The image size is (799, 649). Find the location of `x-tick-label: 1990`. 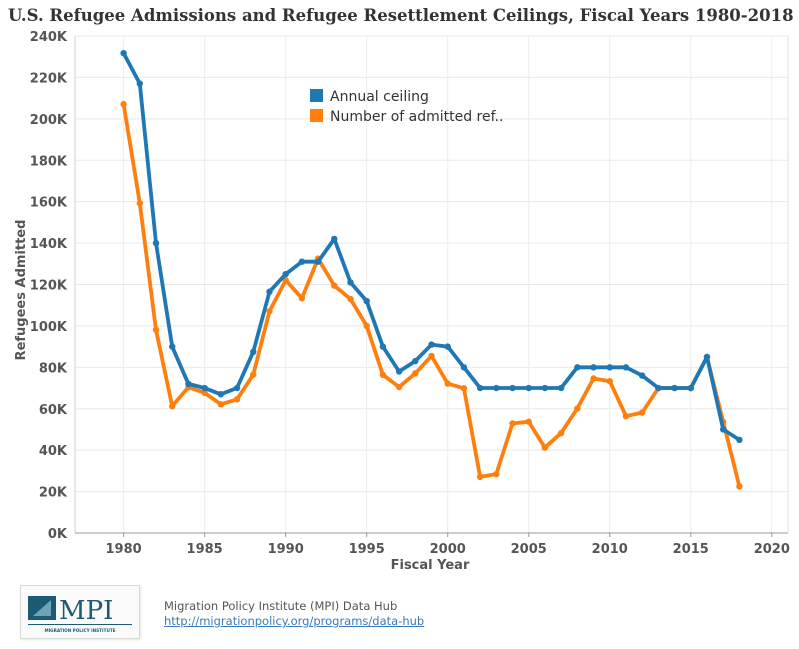

x-tick-label: 1990 is located at coordinates (286, 549).